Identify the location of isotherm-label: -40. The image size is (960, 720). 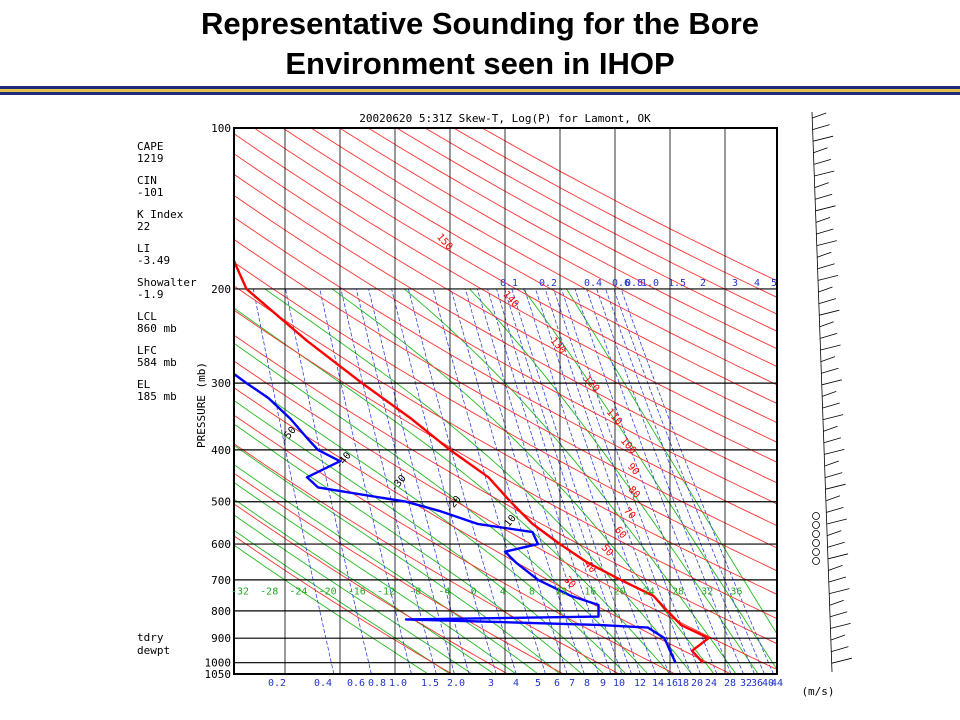
(344, 460).